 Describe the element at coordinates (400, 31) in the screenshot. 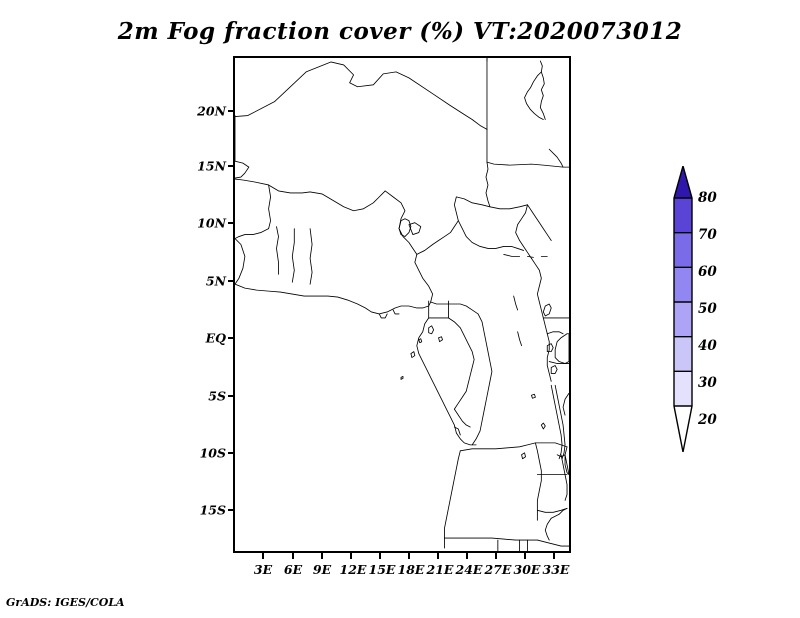

I see `page-title: 2m Fog fraction cover (%) VT:2020073012` at that location.